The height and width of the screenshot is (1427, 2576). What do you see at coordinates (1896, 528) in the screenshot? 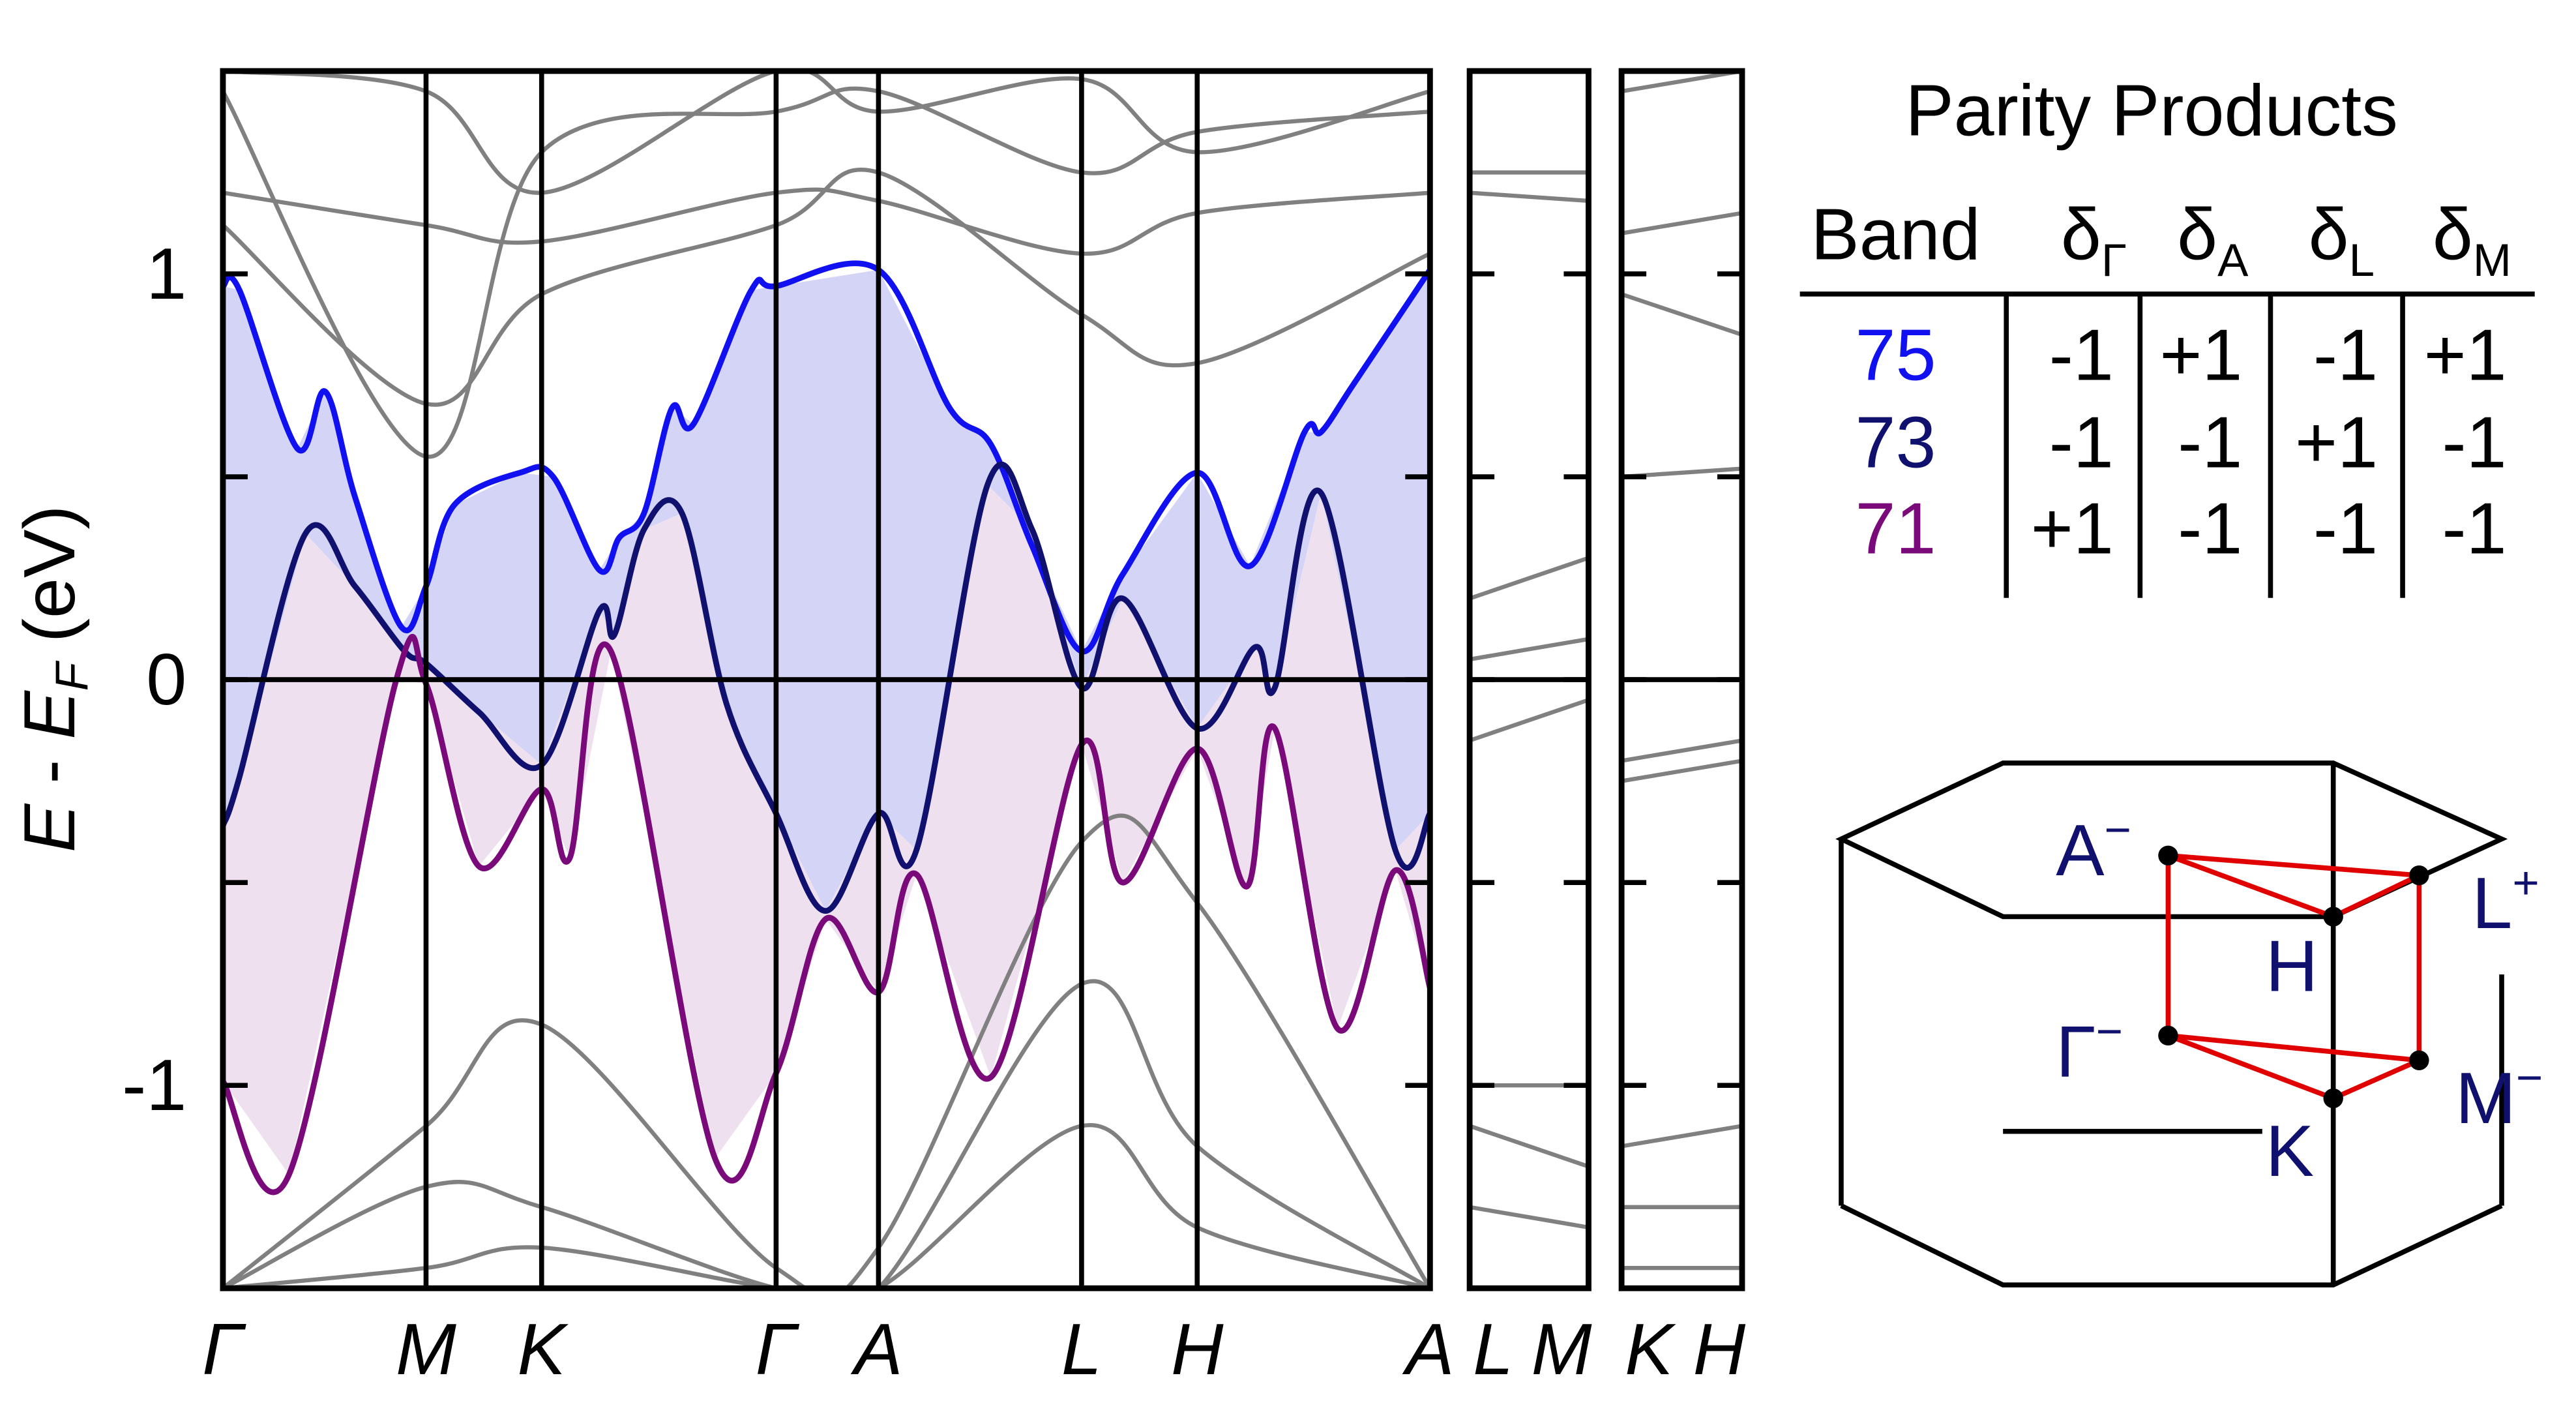
I see `table-cell: 71` at bounding box center [1896, 528].